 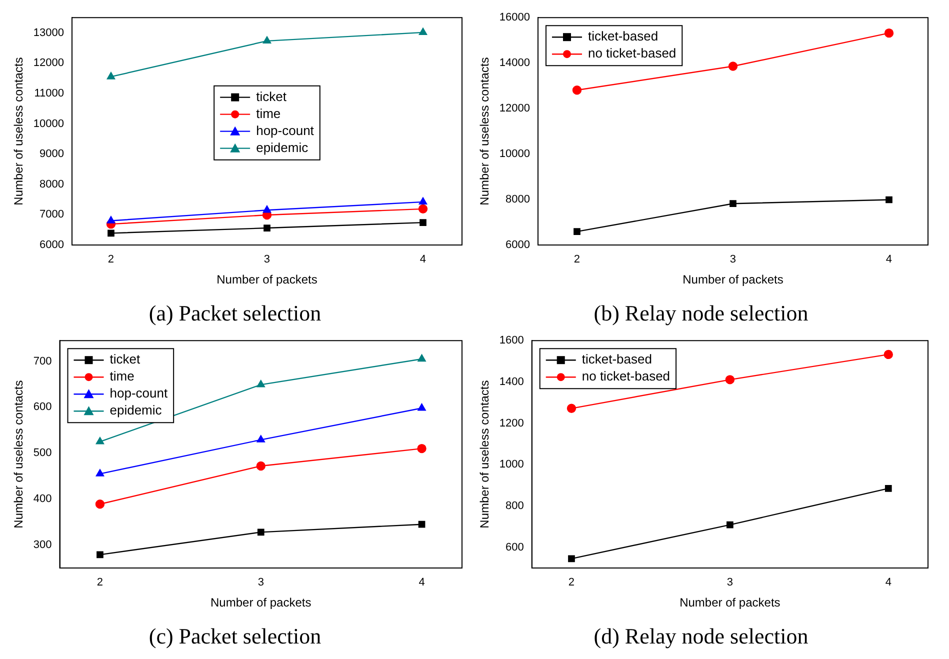 I want to click on text: (a) Packet selection, so click(x=235, y=313).